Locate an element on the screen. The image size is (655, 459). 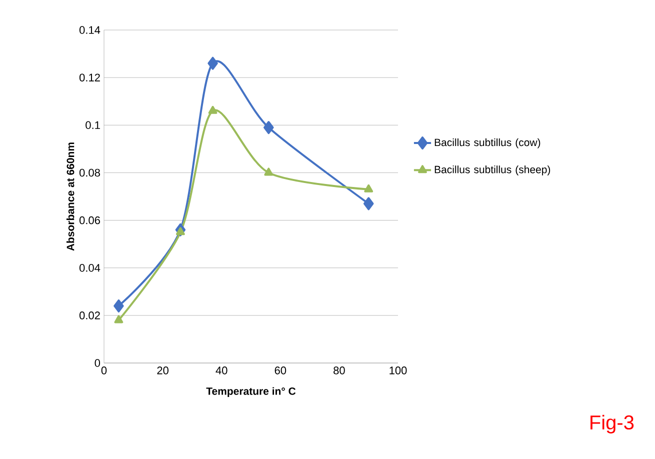
y-axis-title: Absorbance at 660nm is located at coordinates (70, 196).